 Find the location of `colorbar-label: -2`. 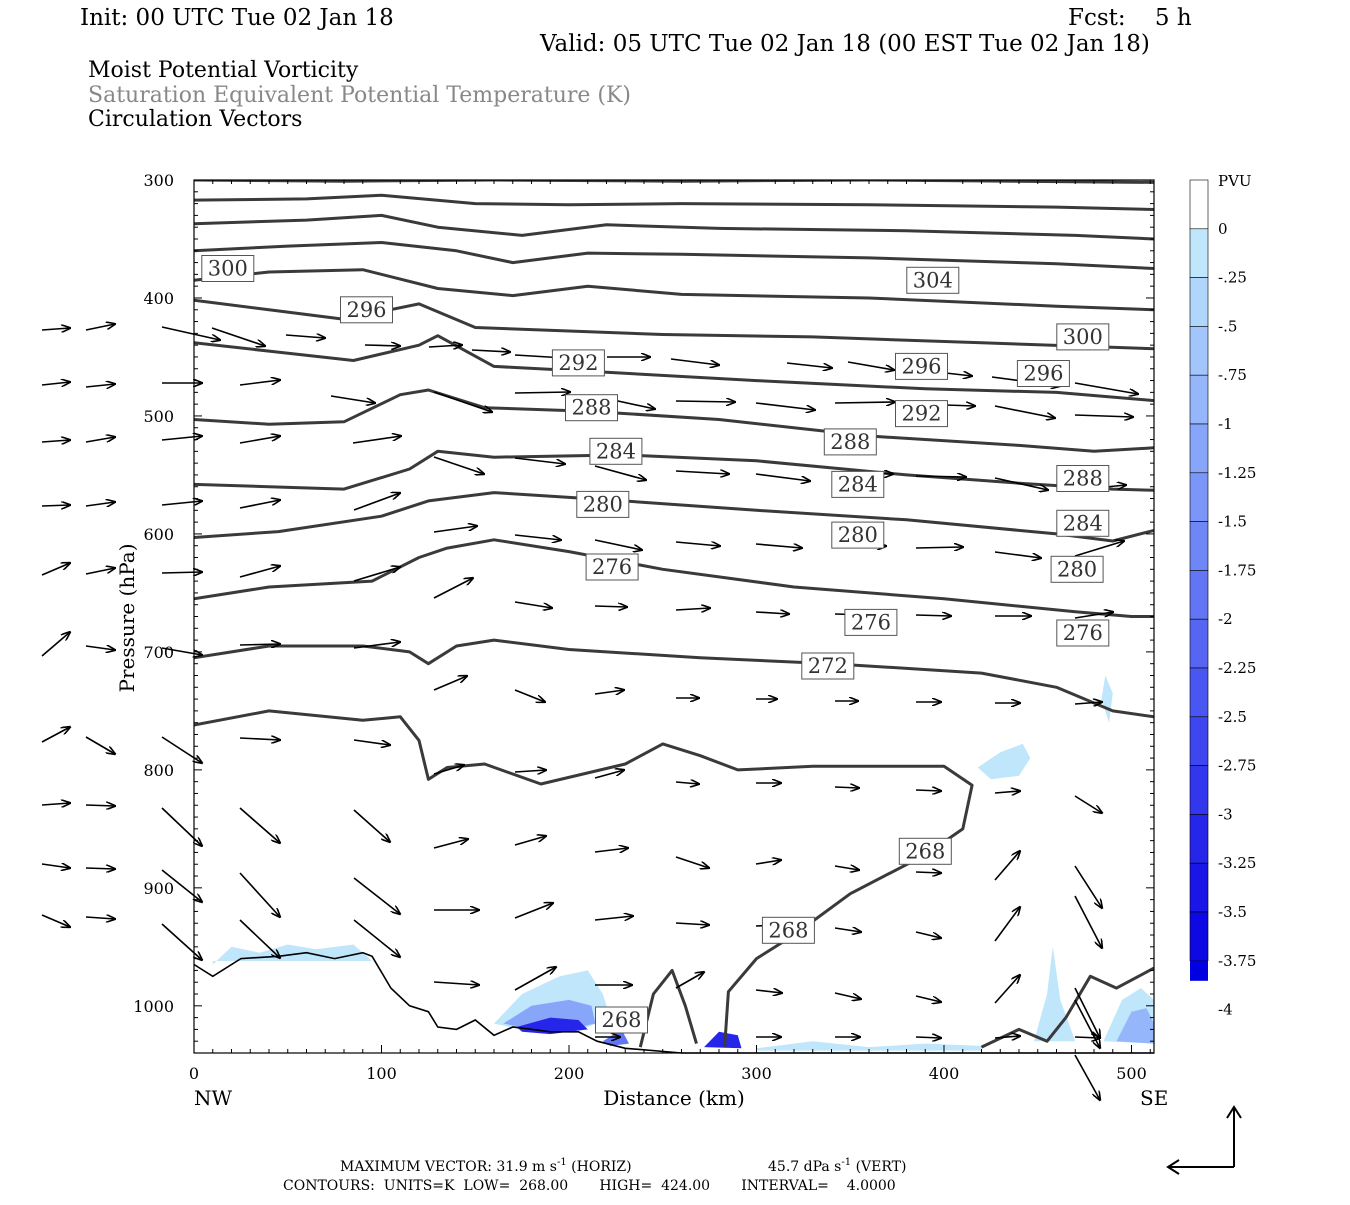

colorbar-label: -2 is located at coordinates (1225, 619).